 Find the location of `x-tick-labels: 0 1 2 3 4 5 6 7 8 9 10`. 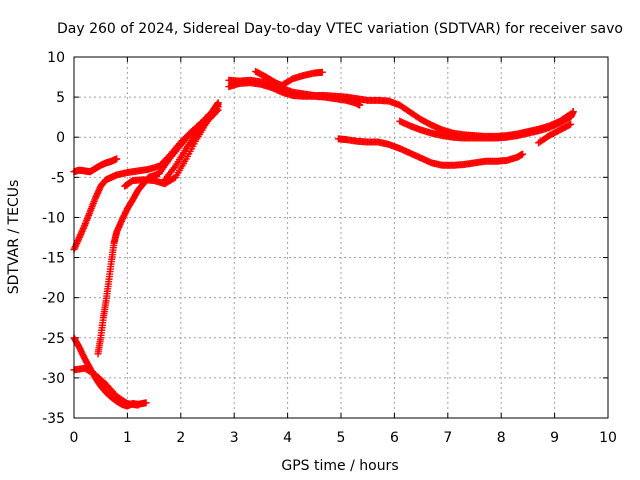

x-tick-labels: 0 1 2 3 4 5 6 7 8 9 10 is located at coordinates (343, 438).